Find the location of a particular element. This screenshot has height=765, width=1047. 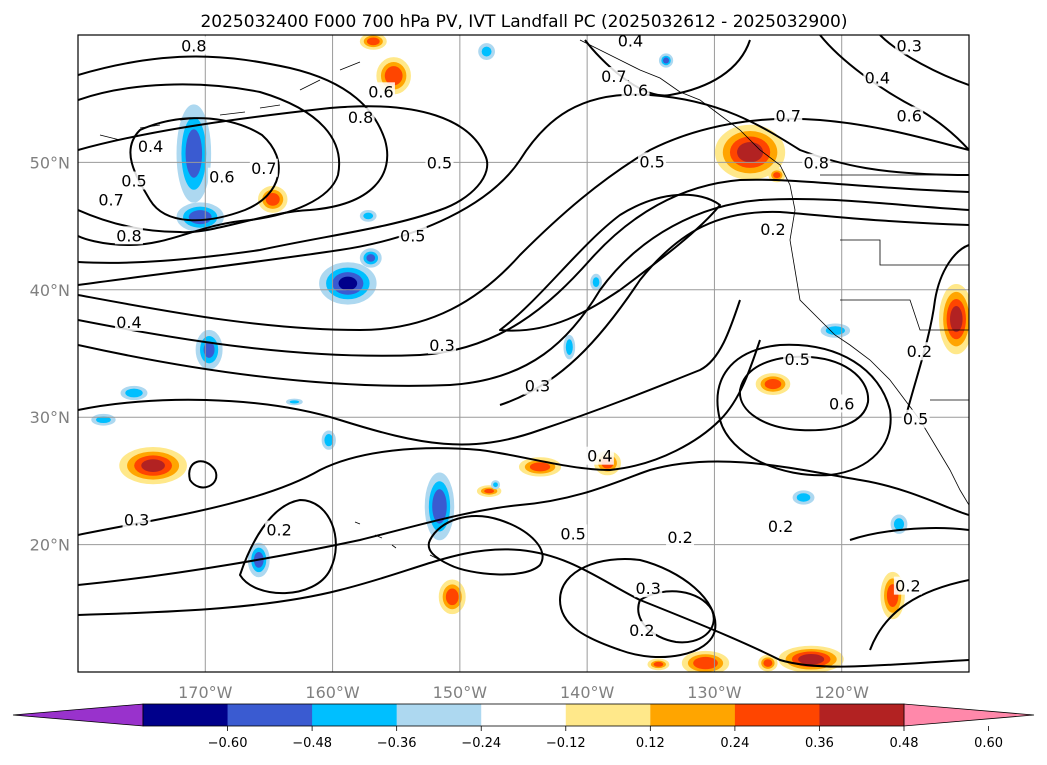

longitude-tick-labels: 170°W 160°W 150°W 140°W 130°W 120°W is located at coordinates (523, 692).